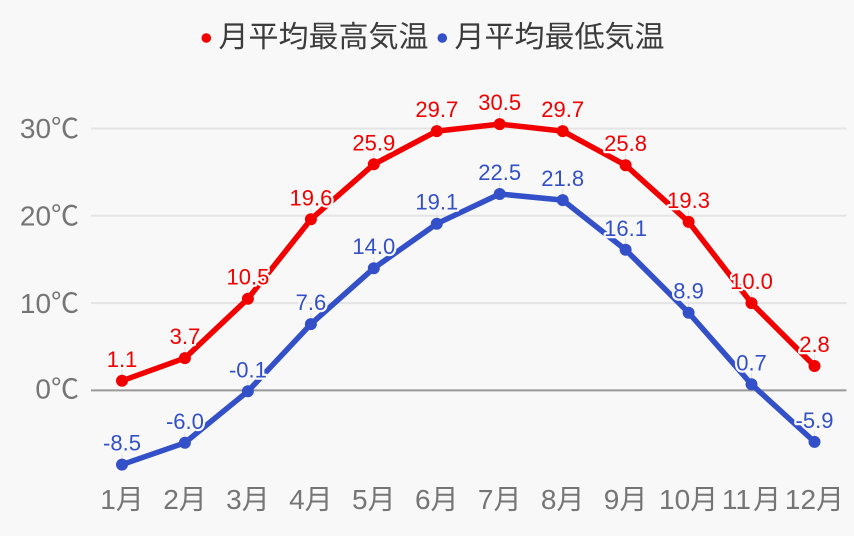 This screenshot has width=854, height=536. Describe the element at coordinates (247, 277) in the screenshot. I see `svg-text: 10.5` at that location.